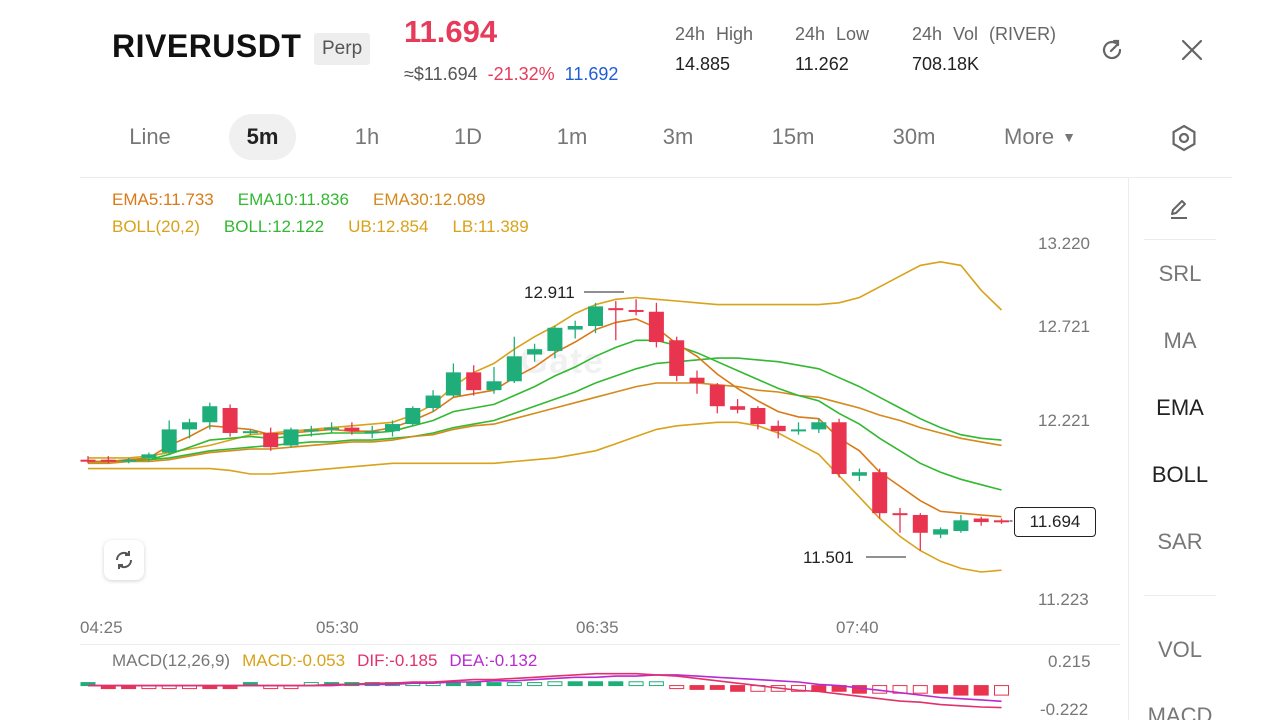 This screenshot has width=1280, height=720. Describe the element at coordinates (1128, 449) in the screenshot. I see `side-panel-divider` at that location.